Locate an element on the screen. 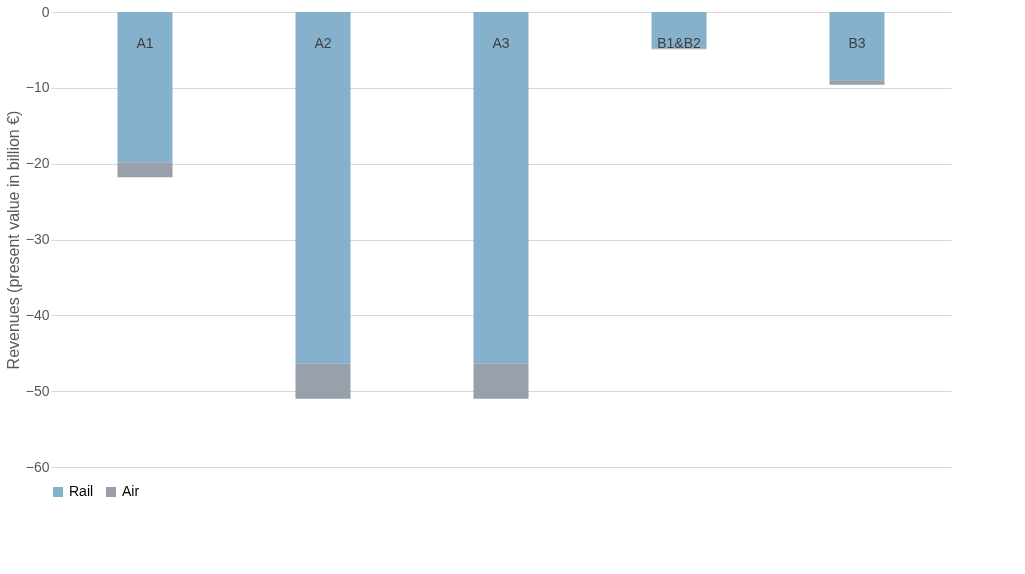 The width and height of the screenshot is (1025, 574). x-tick-label: A2 is located at coordinates (323, 43).